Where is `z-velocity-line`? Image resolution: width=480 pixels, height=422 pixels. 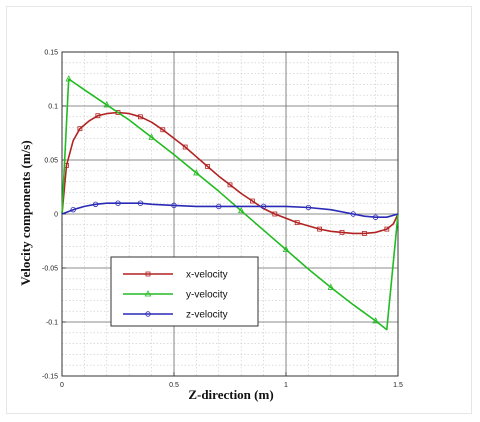
z-velocity-line is located at coordinates (230, 210).